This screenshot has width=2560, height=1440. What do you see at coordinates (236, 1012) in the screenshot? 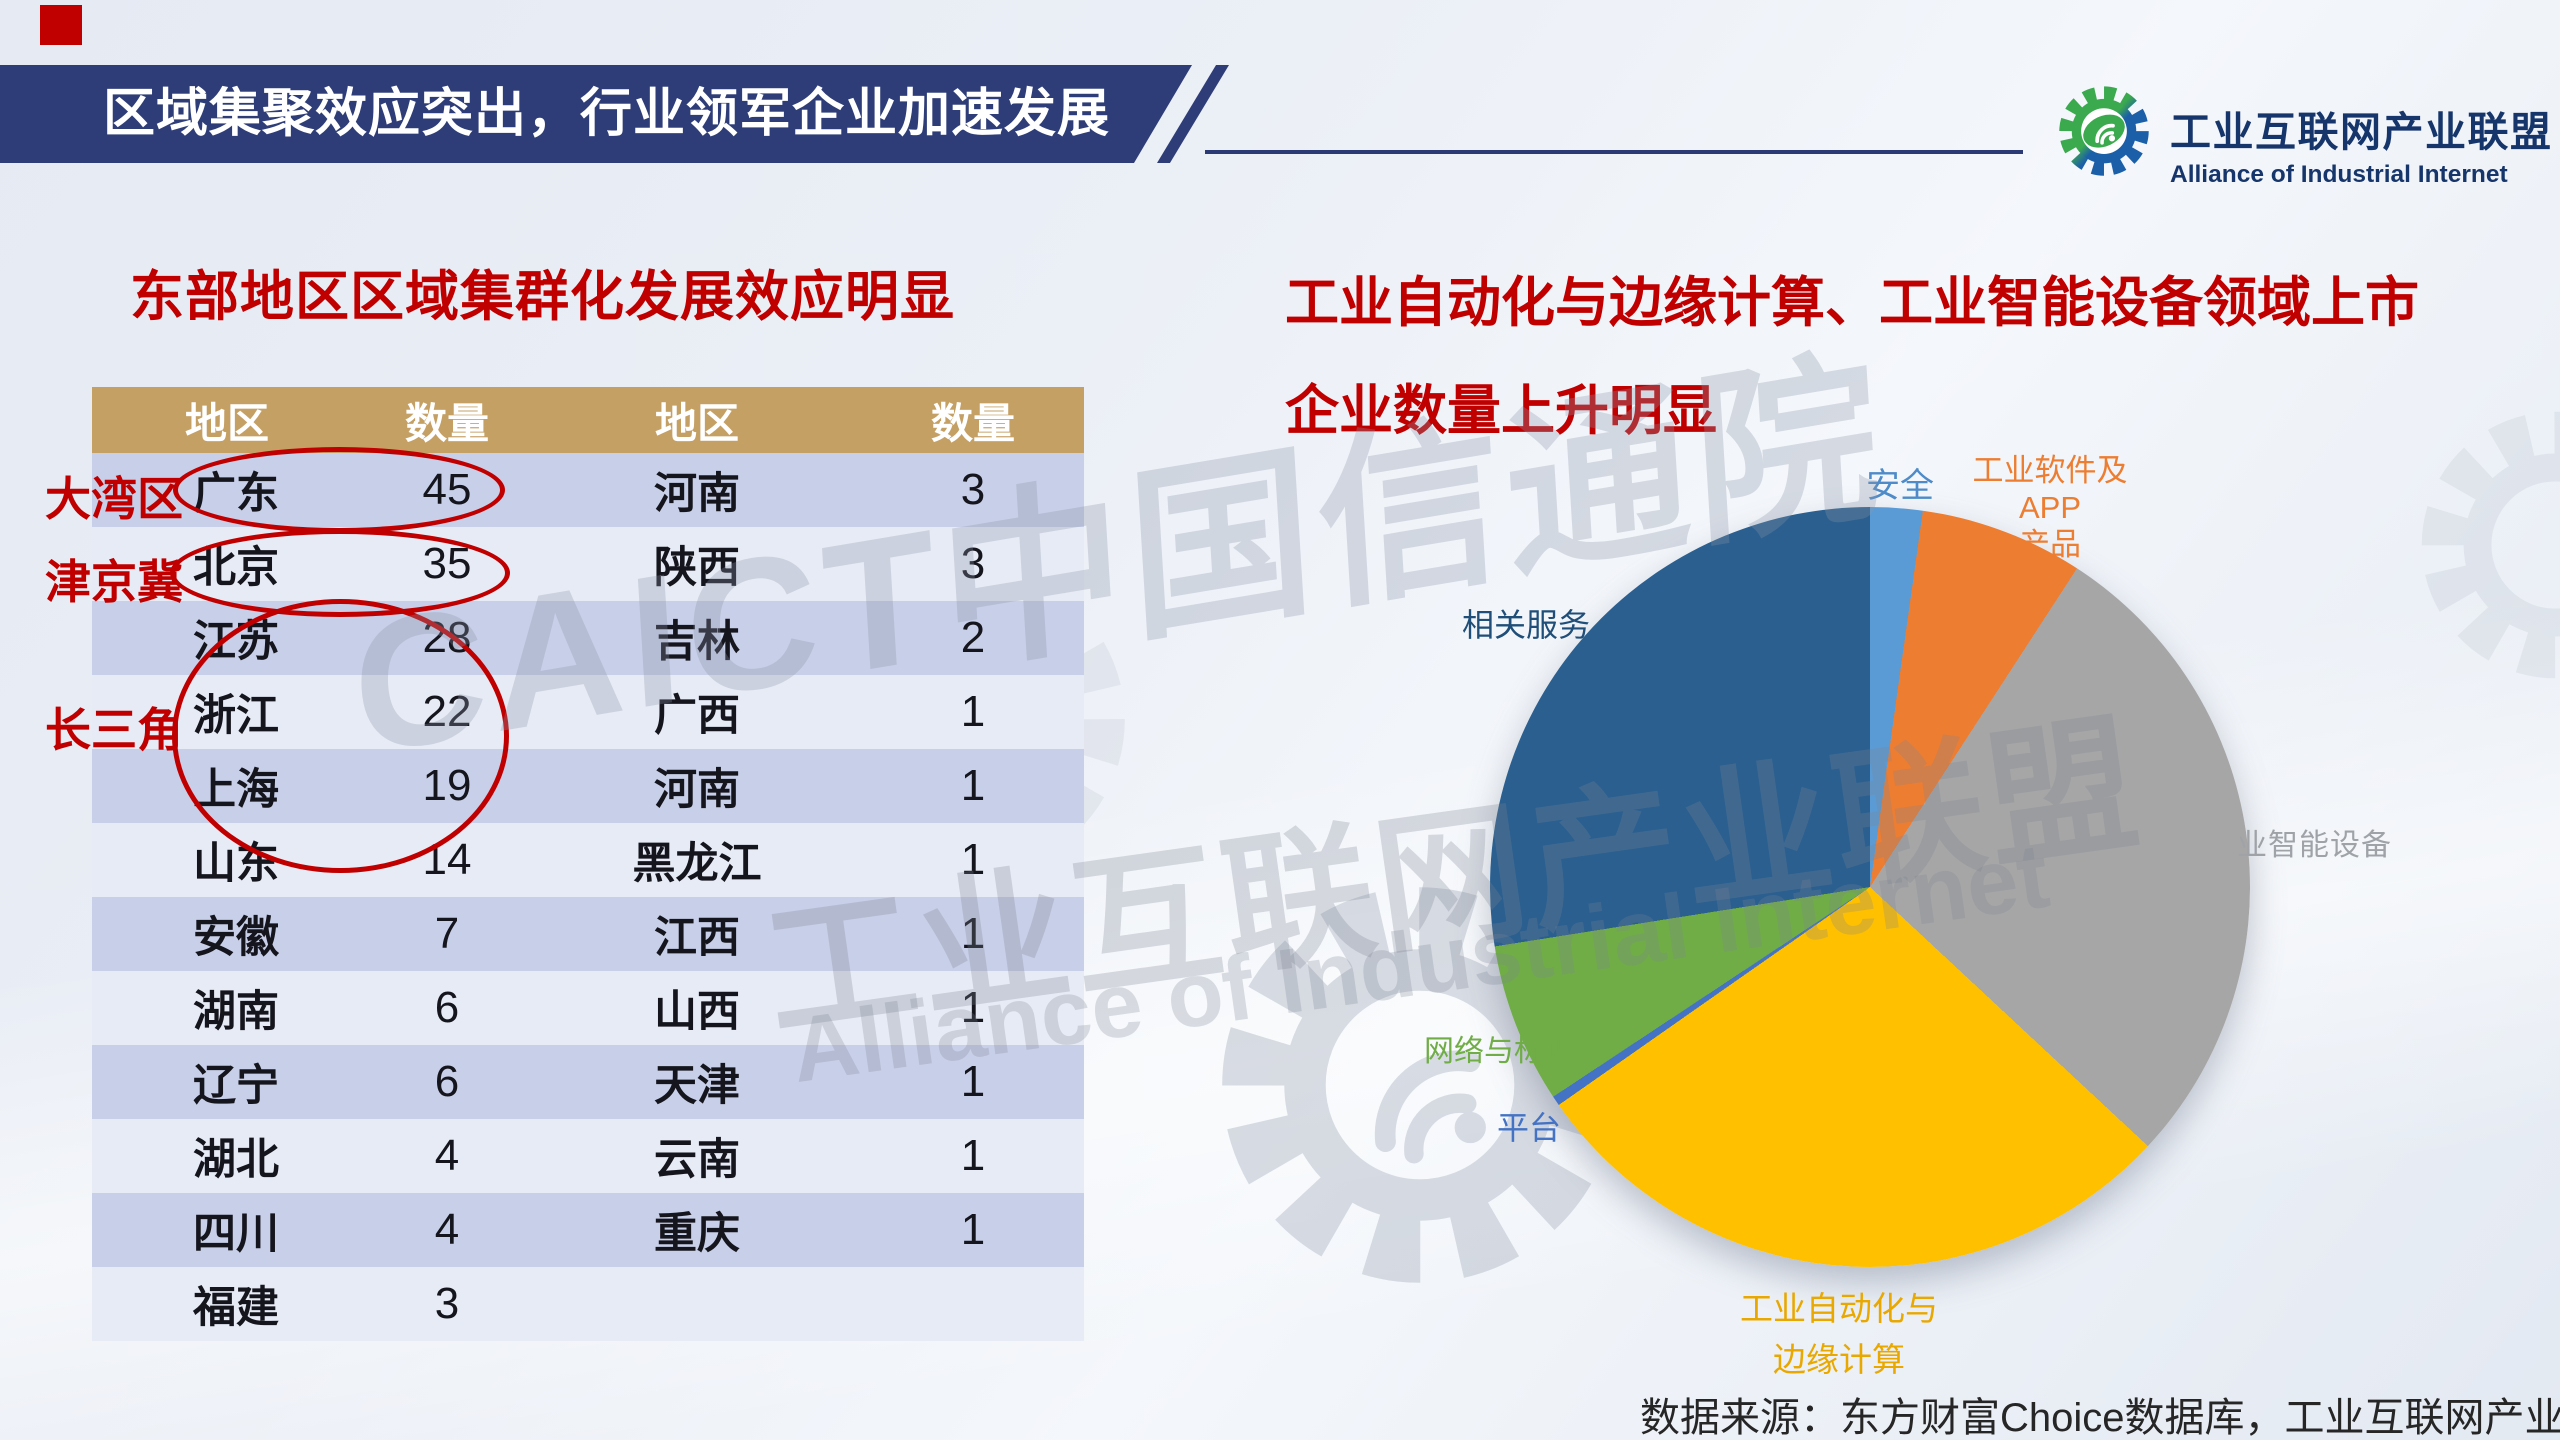
I see `region-cell: 湖南` at bounding box center [236, 1012].